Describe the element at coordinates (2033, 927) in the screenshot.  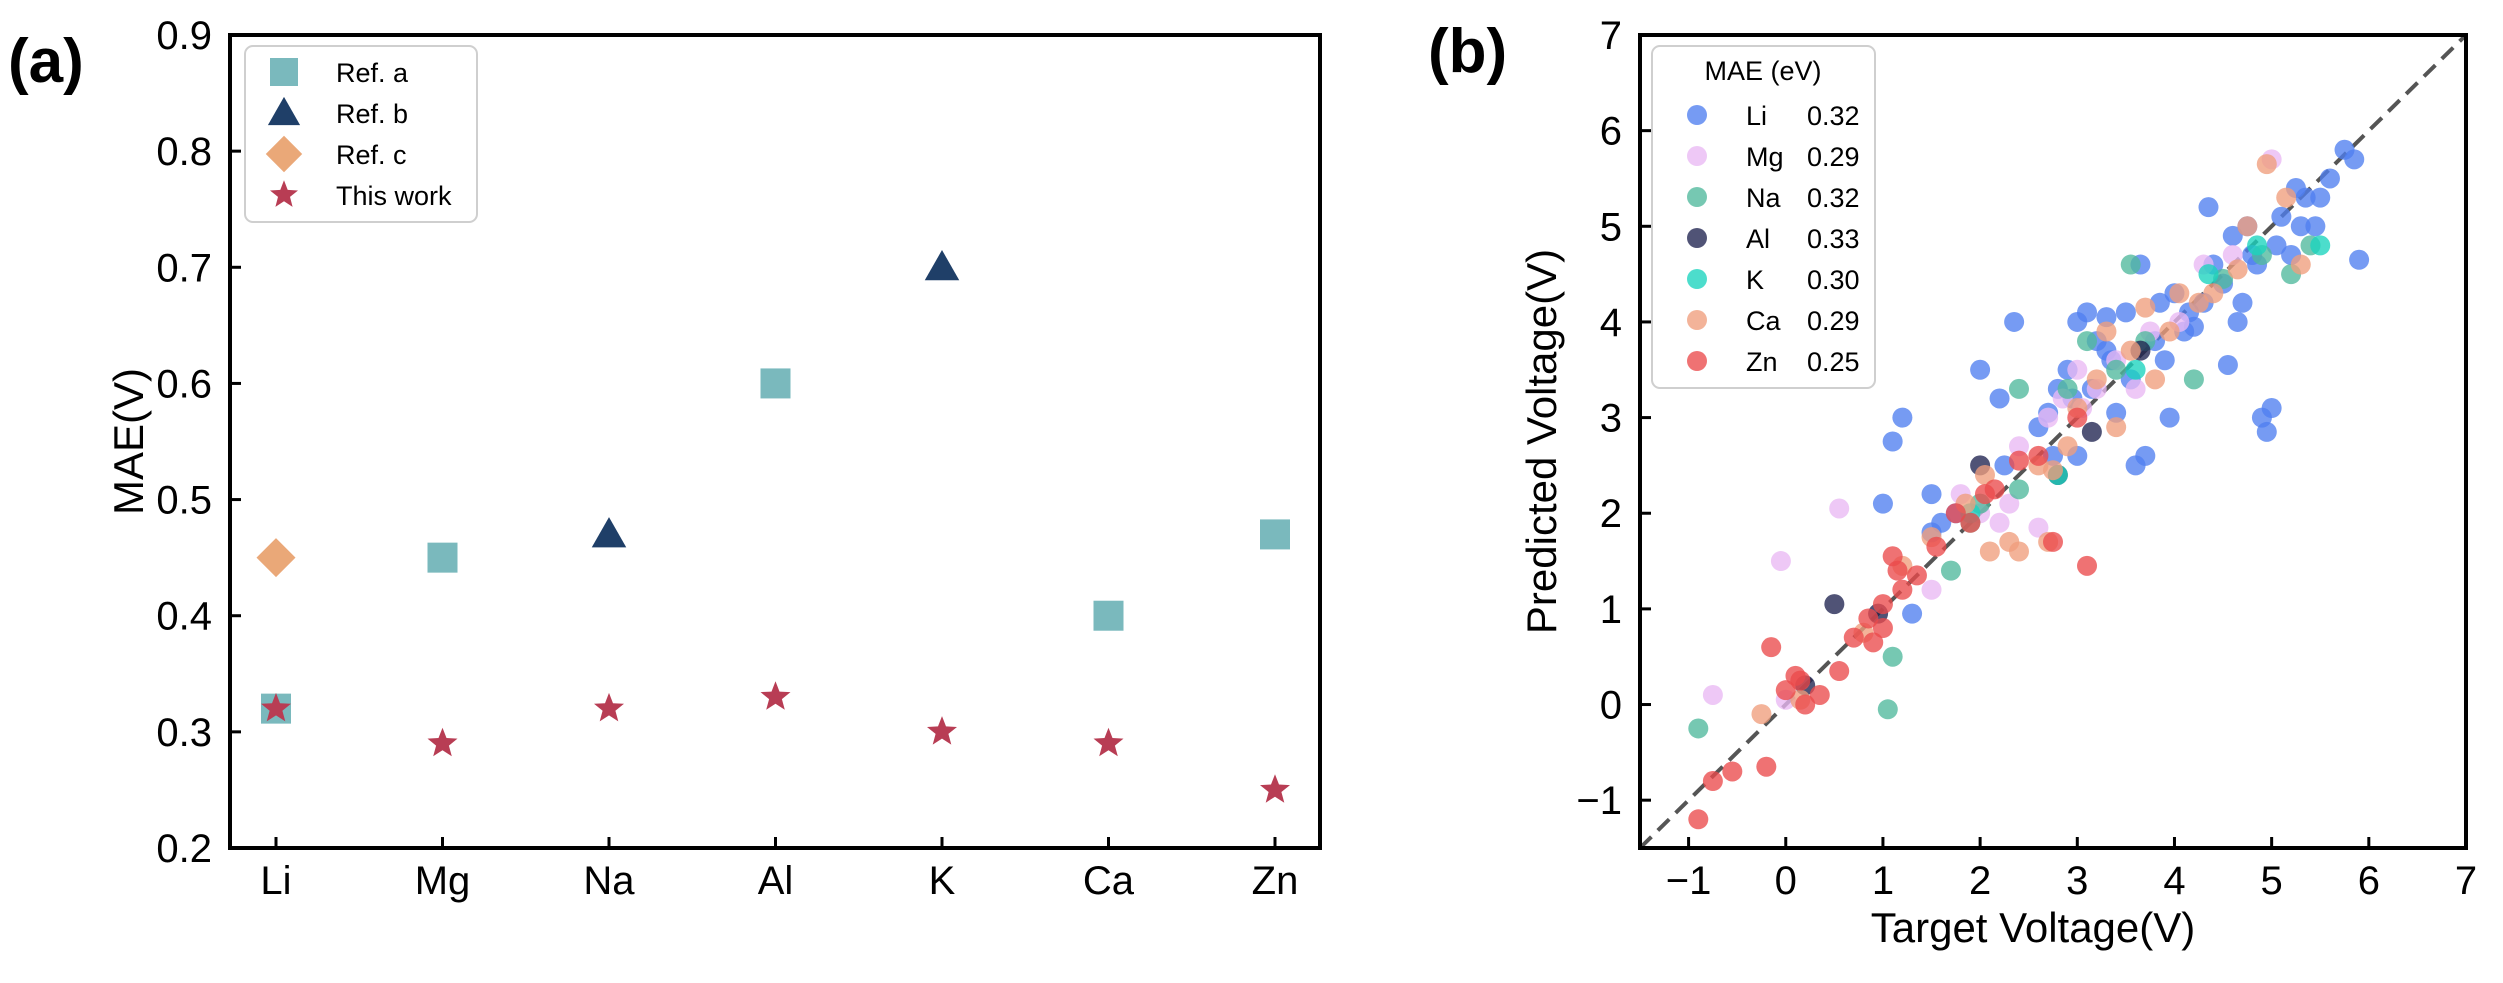
I see `x-axis-label: Target Voltage(V)` at that location.